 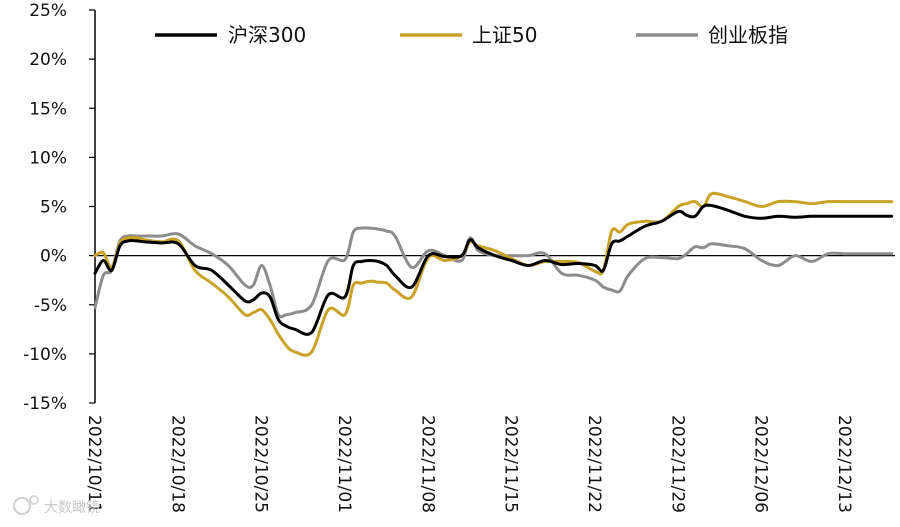 What do you see at coordinates (177, 464) in the screenshot?
I see `x-tick-label: 2022/10/18` at bounding box center [177, 464].